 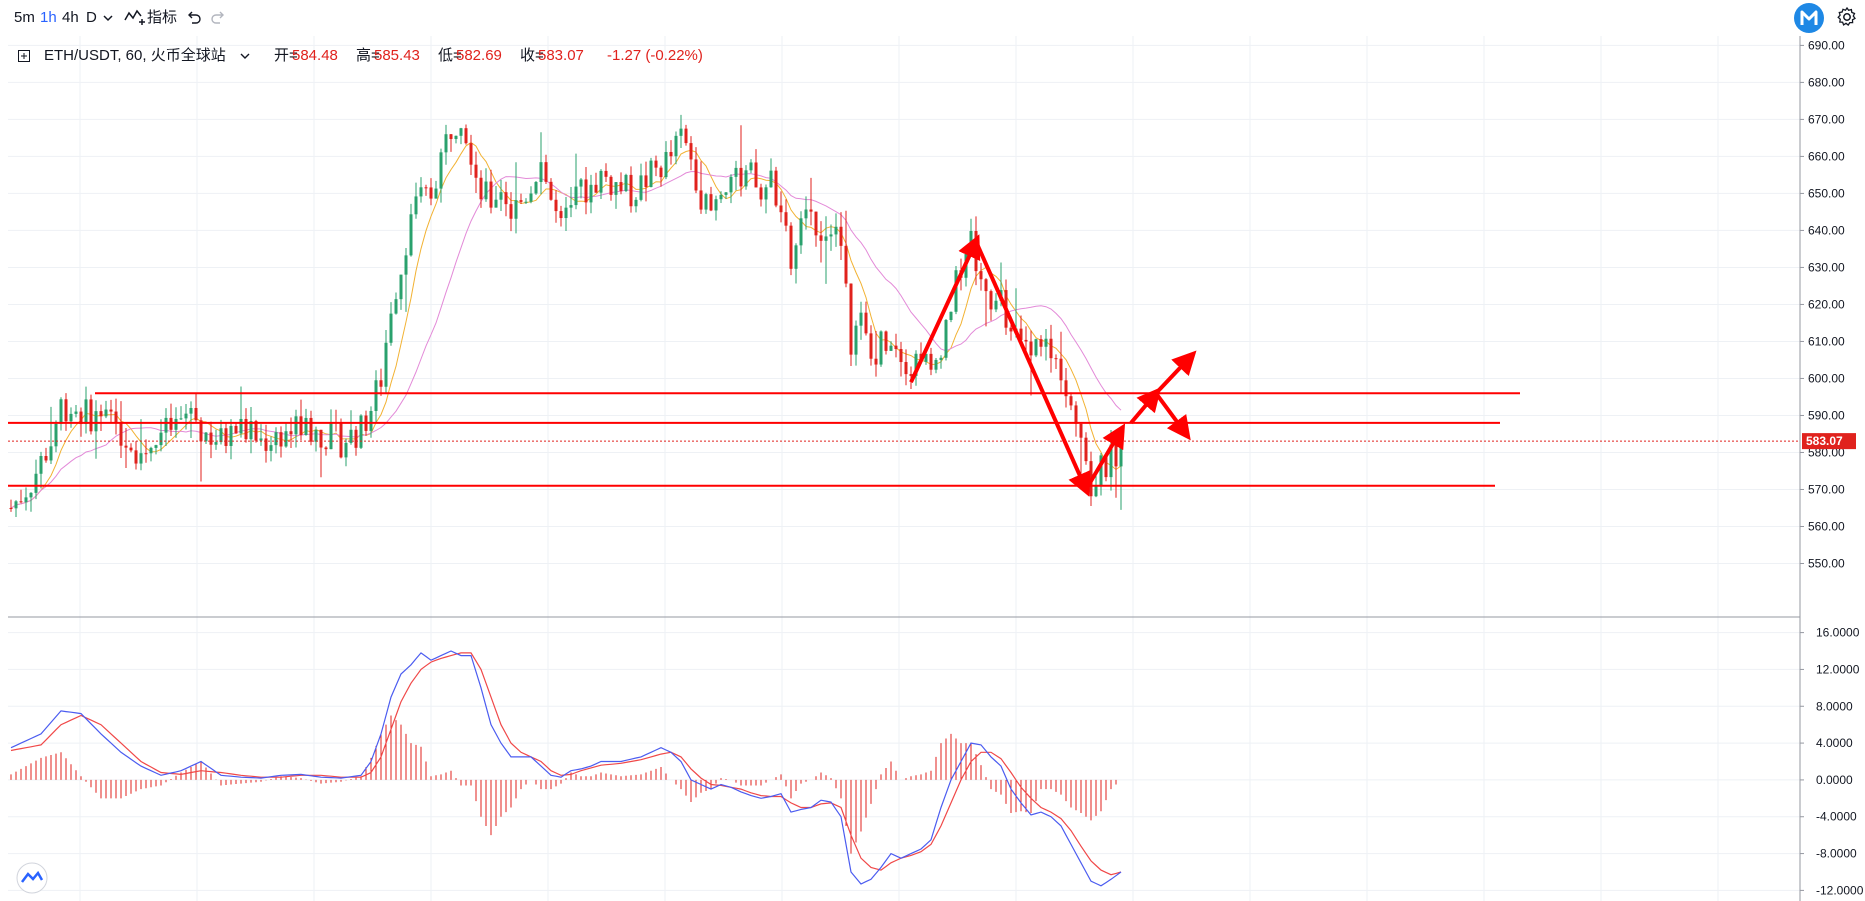 What do you see at coordinates (397, 55) in the screenshot?
I see `high-value: 585.43` at bounding box center [397, 55].